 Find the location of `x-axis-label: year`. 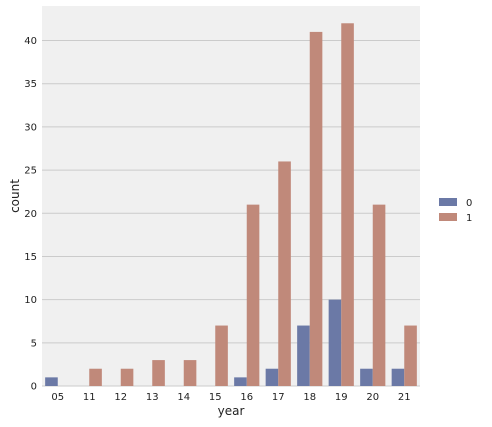

x-axis-label: year is located at coordinates (231, 411).